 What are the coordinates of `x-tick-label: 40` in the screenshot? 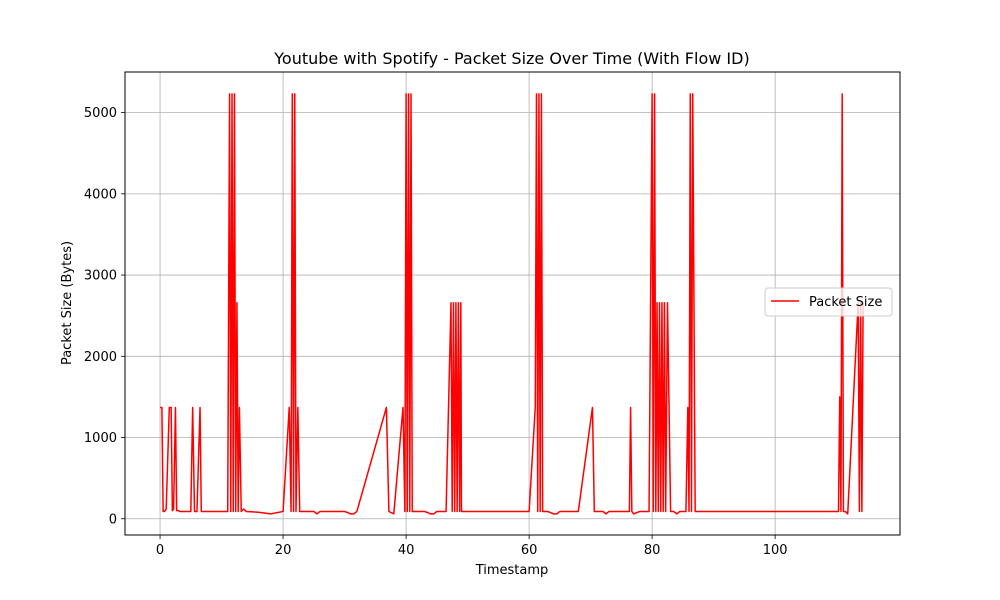 It's located at (406, 550).